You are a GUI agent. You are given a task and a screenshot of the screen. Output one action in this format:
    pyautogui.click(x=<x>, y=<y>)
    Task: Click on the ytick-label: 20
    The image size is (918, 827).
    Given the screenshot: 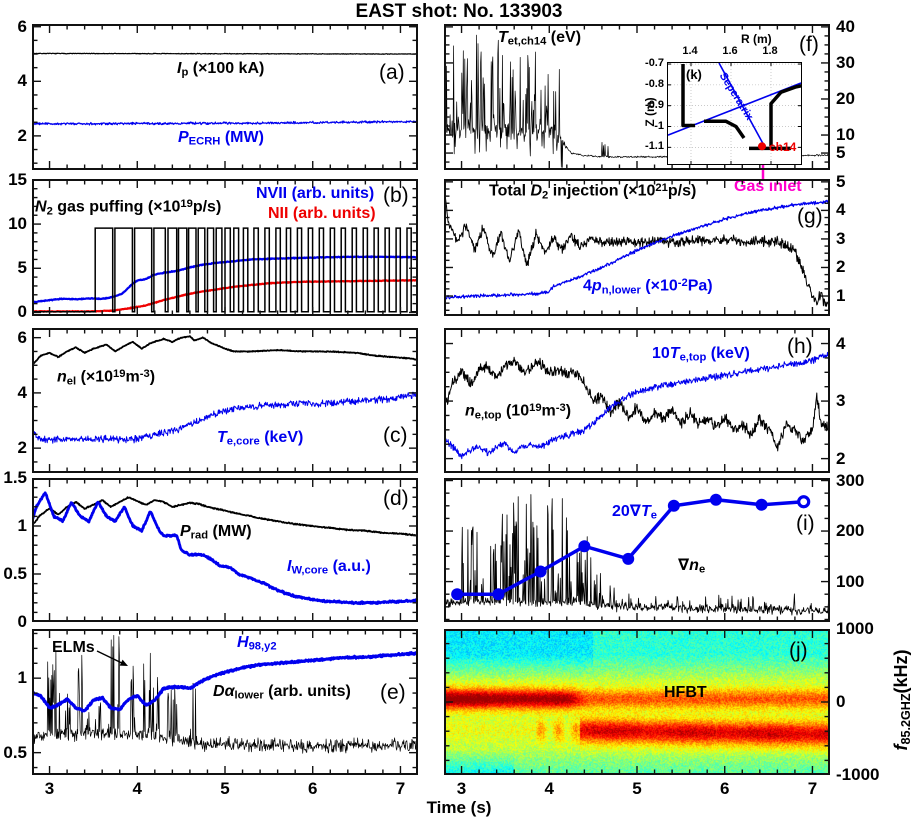 What is the action you would take?
    pyautogui.click(x=845, y=98)
    